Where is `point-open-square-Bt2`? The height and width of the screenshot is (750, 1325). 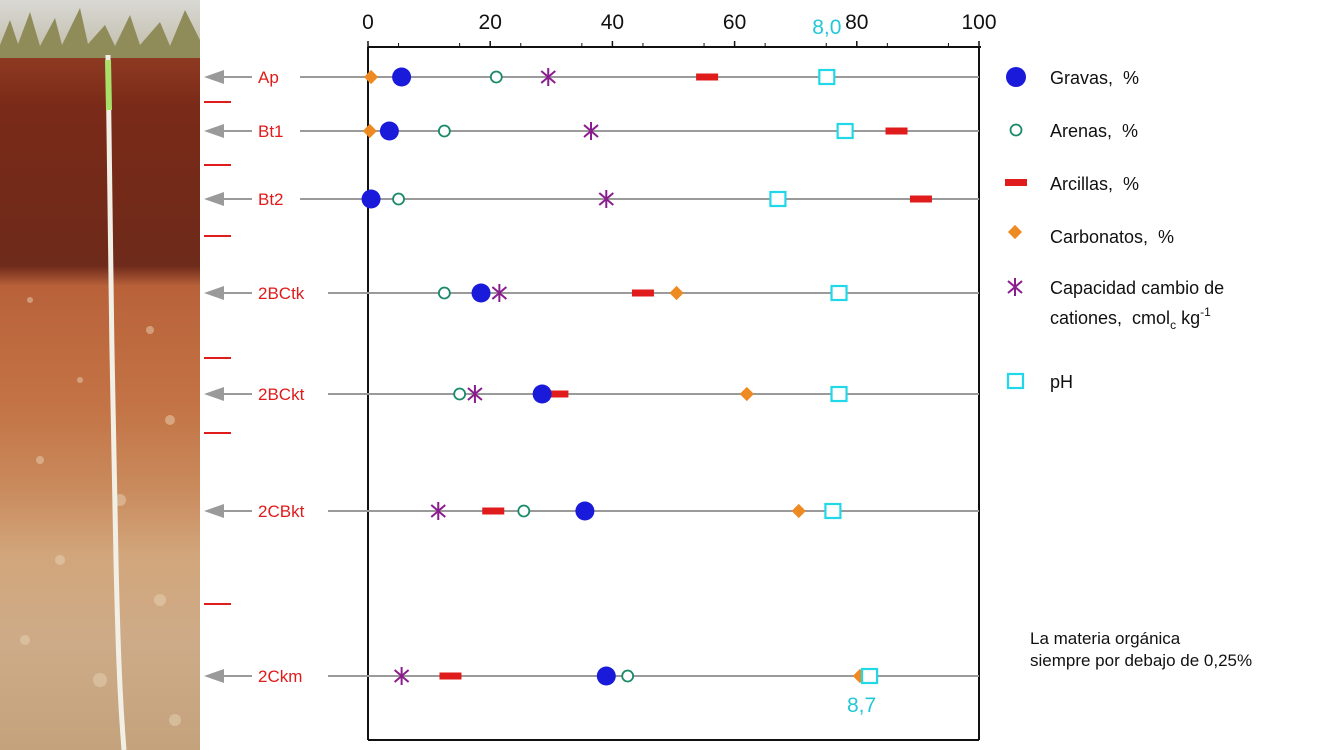
point-open-square-Bt2 is located at coordinates (778, 199).